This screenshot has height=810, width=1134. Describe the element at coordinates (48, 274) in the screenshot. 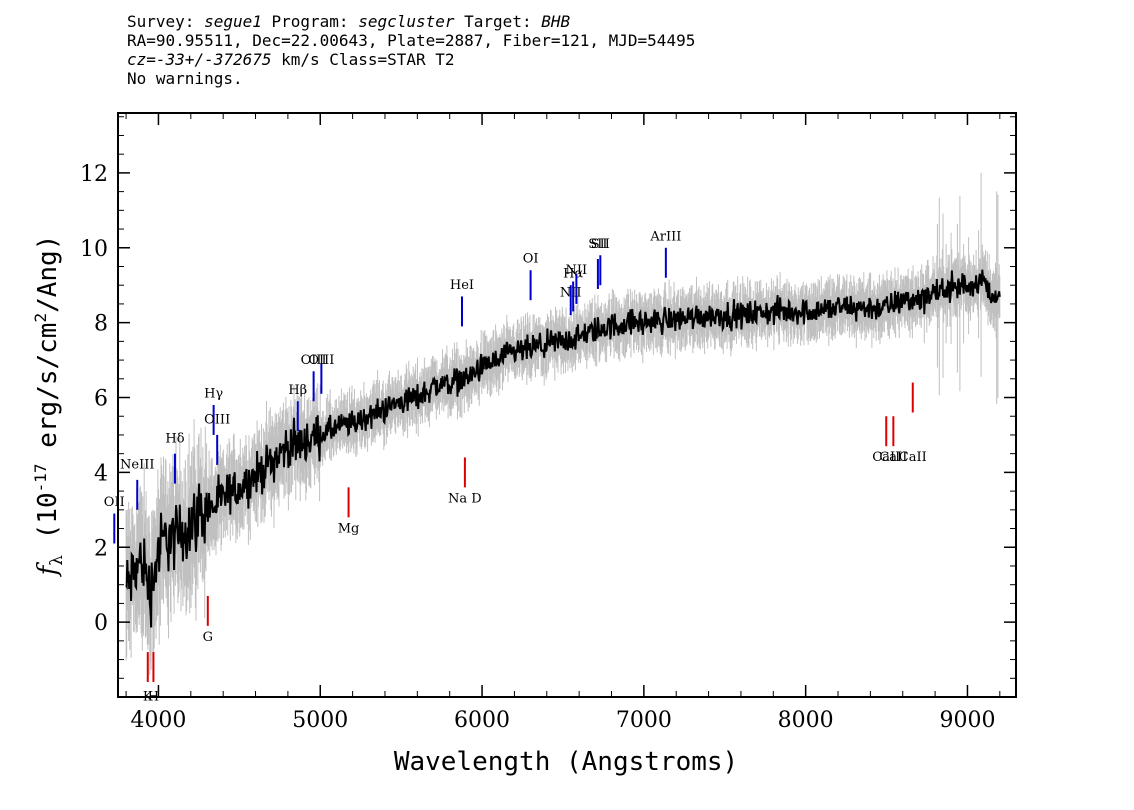

I see `y-axis-post: /Ang)` at that location.